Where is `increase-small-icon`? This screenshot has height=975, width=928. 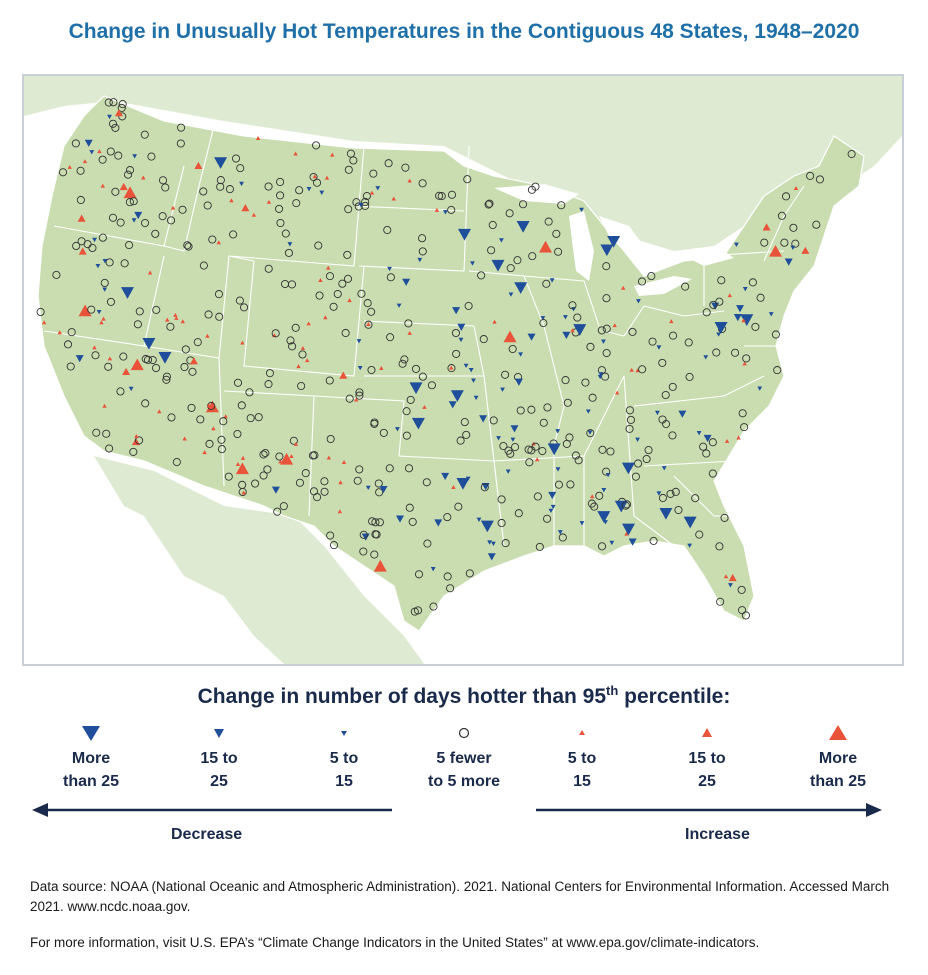
increase-small-icon is located at coordinates (582, 733).